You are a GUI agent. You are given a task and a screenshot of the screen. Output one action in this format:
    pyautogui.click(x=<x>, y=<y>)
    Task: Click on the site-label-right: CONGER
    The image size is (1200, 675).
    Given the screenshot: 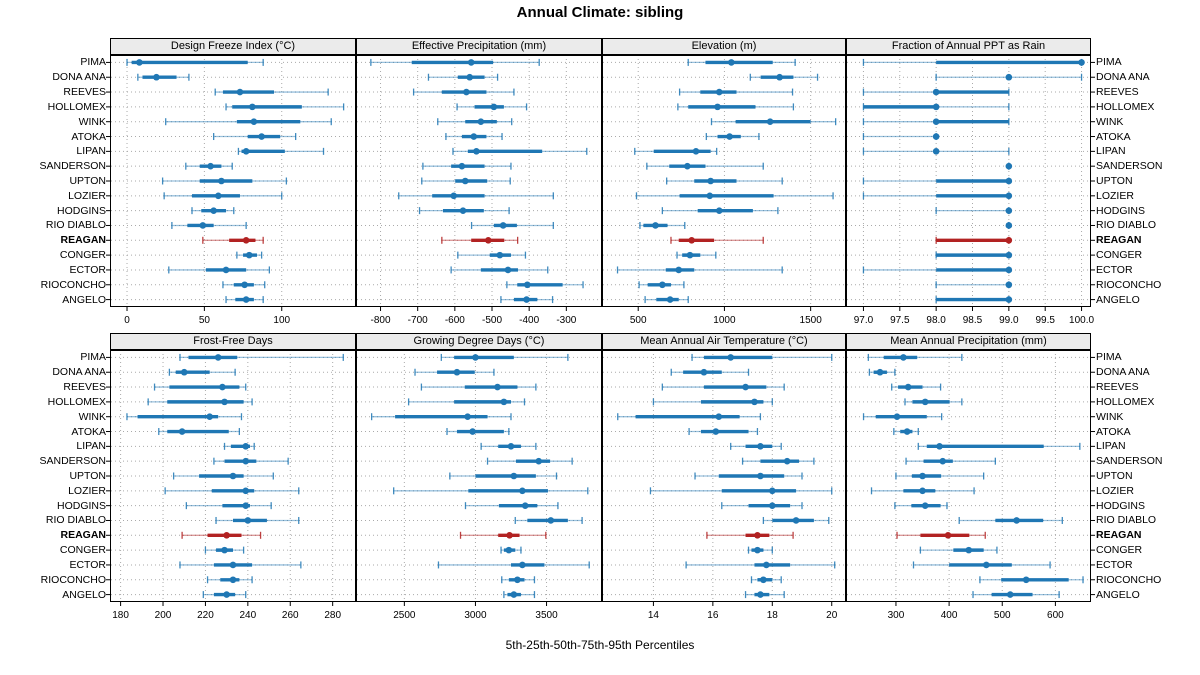 What is the action you would take?
    pyautogui.click(x=1119, y=255)
    